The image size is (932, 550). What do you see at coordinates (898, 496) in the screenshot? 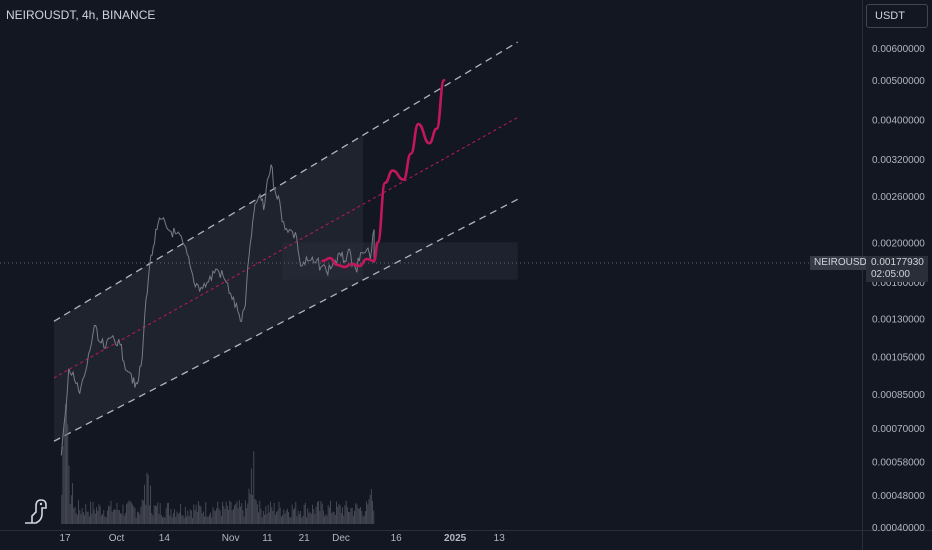
I see `y-tick-label: 0.00048000` at bounding box center [898, 496].